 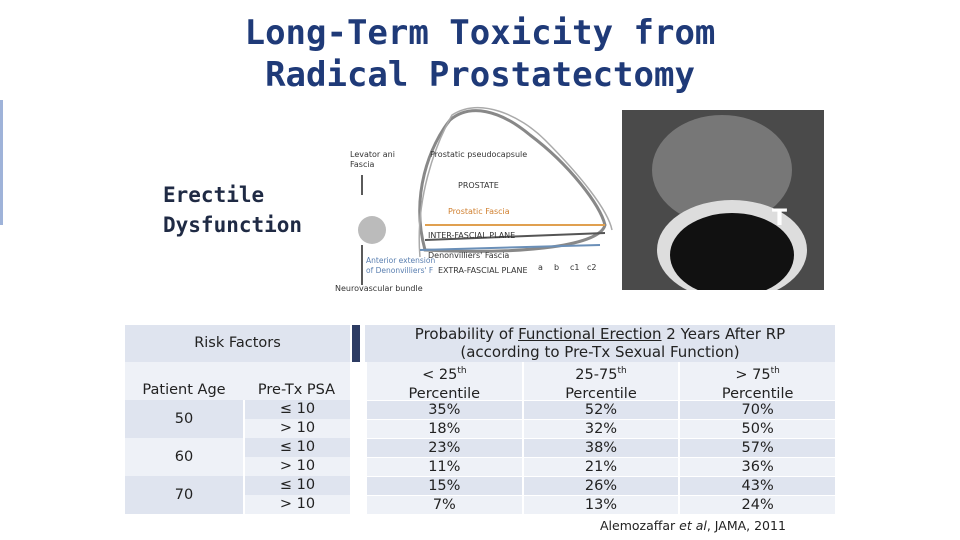 What do you see at coordinates (1, 162) in the screenshot?
I see `edge-accent` at bounding box center [1, 162].